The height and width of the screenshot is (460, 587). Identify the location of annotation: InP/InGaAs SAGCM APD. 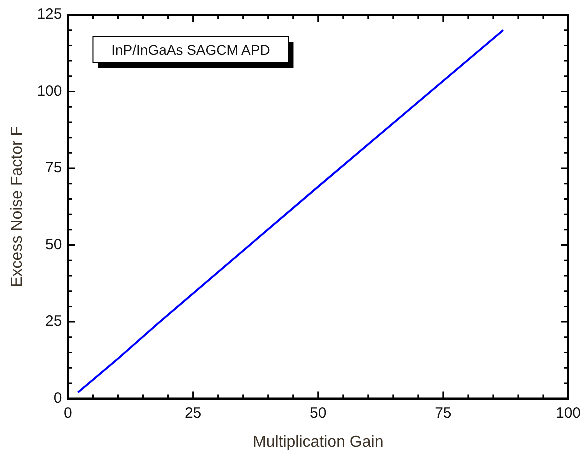
(191, 50).